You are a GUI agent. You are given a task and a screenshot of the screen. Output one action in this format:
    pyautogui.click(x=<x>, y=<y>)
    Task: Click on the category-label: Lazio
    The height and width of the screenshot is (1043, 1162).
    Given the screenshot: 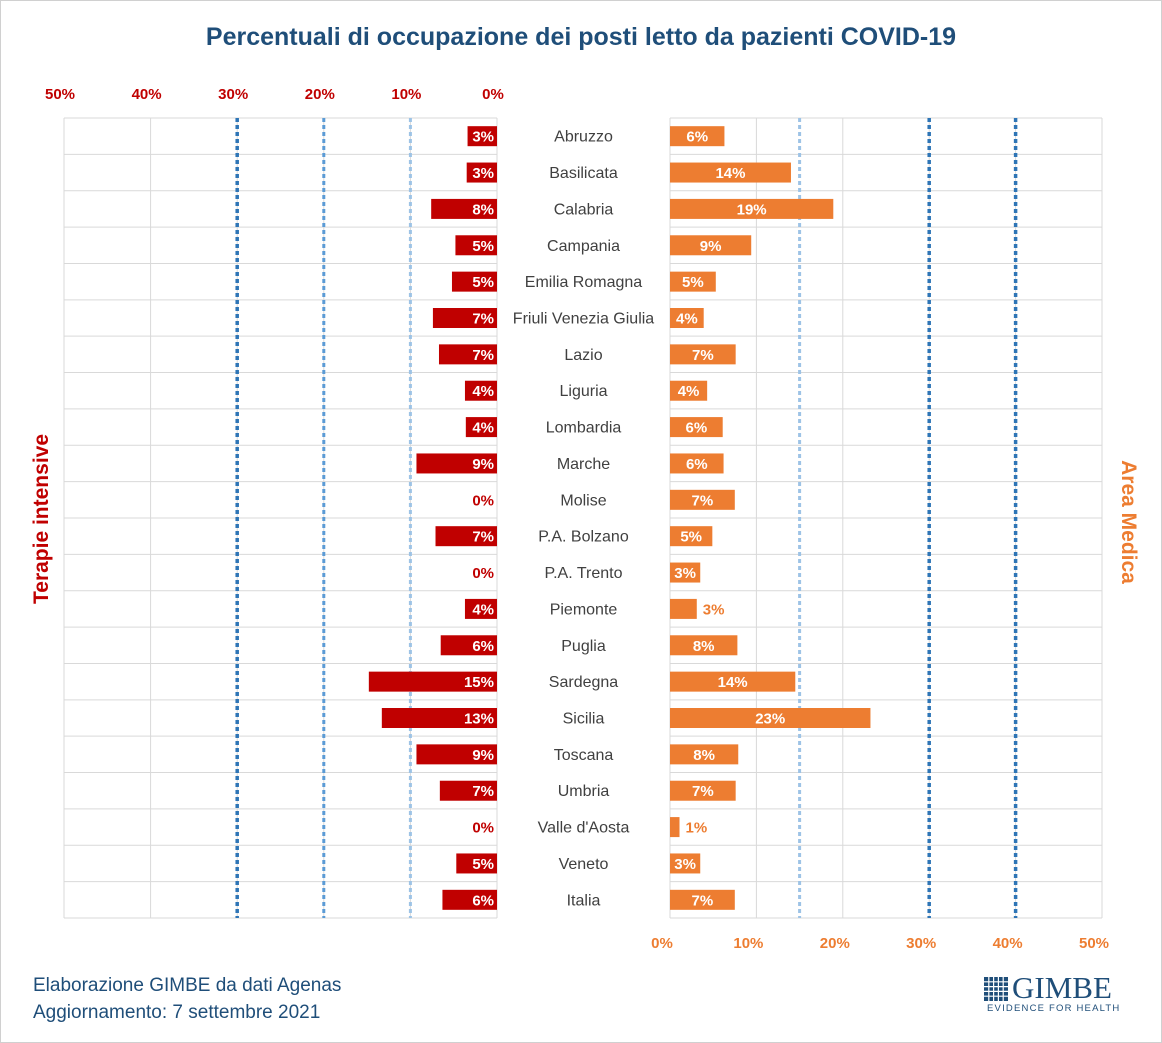 What is the action you would take?
    pyautogui.click(x=583, y=355)
    